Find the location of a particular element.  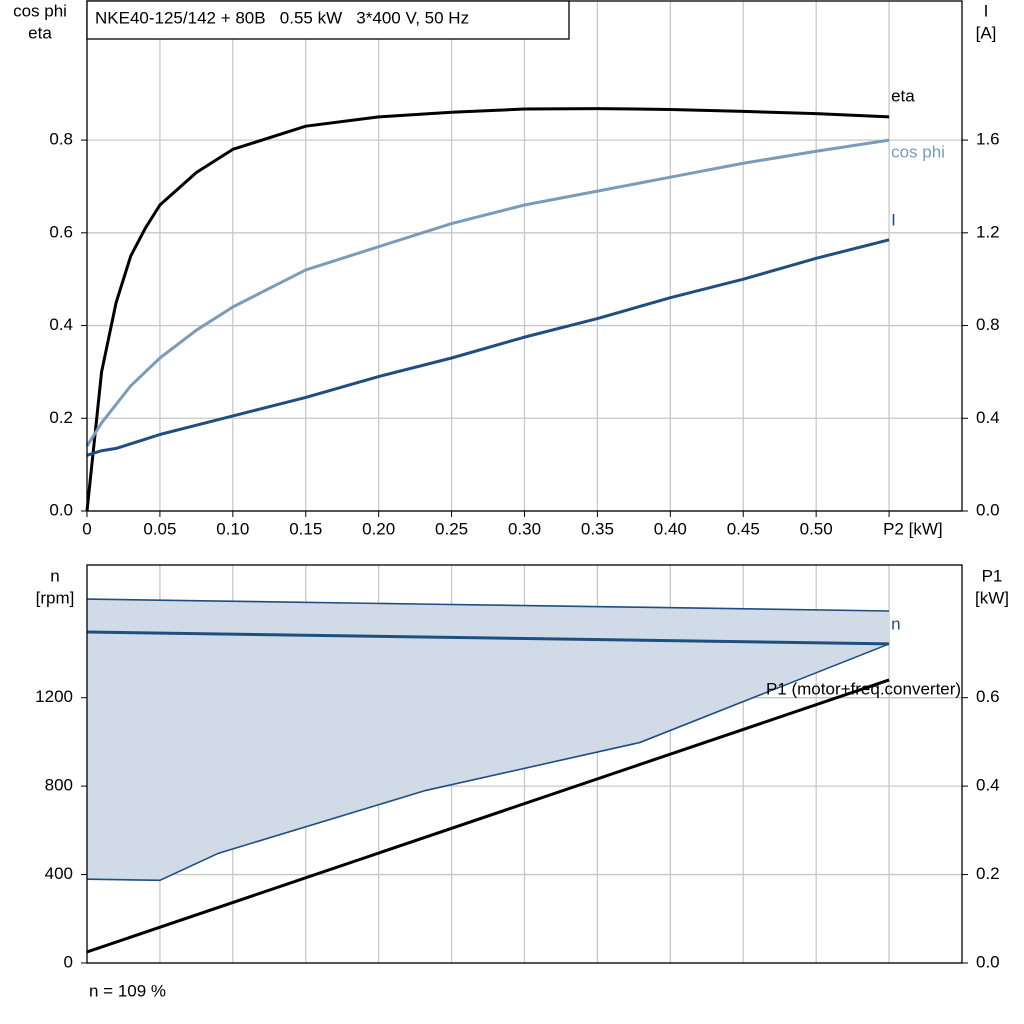

y2-axis-label: I is located at coordinates (986, 10).